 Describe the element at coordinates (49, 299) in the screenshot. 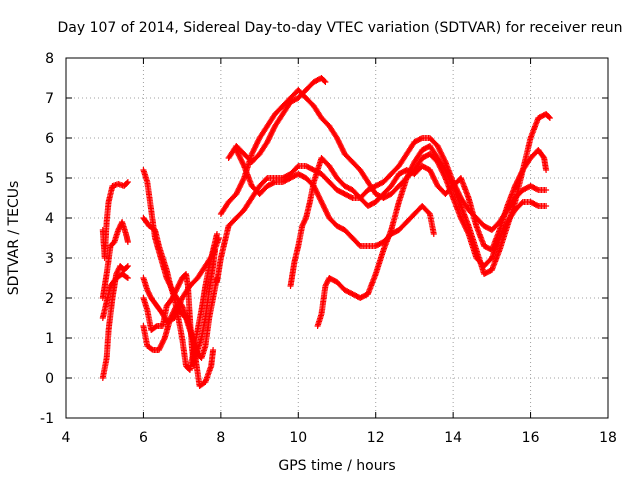

I see `y-tick-label: 2` at that location.